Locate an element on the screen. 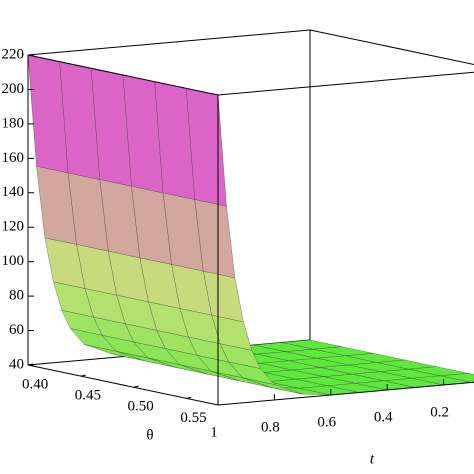  z-tick-label: 220 is located at coordinates (13, 54).